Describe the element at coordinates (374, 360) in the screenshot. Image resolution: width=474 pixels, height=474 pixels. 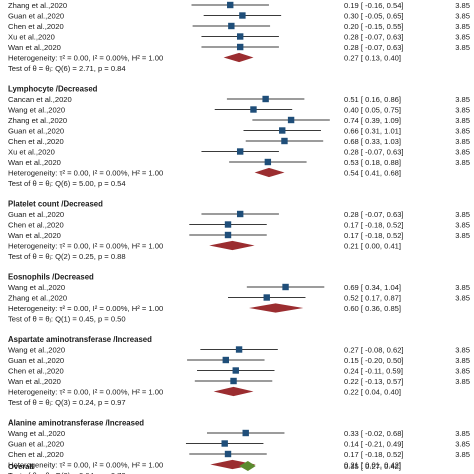
I see `ci-value: 0.15 [ -0.20, 0.50]` at that location.